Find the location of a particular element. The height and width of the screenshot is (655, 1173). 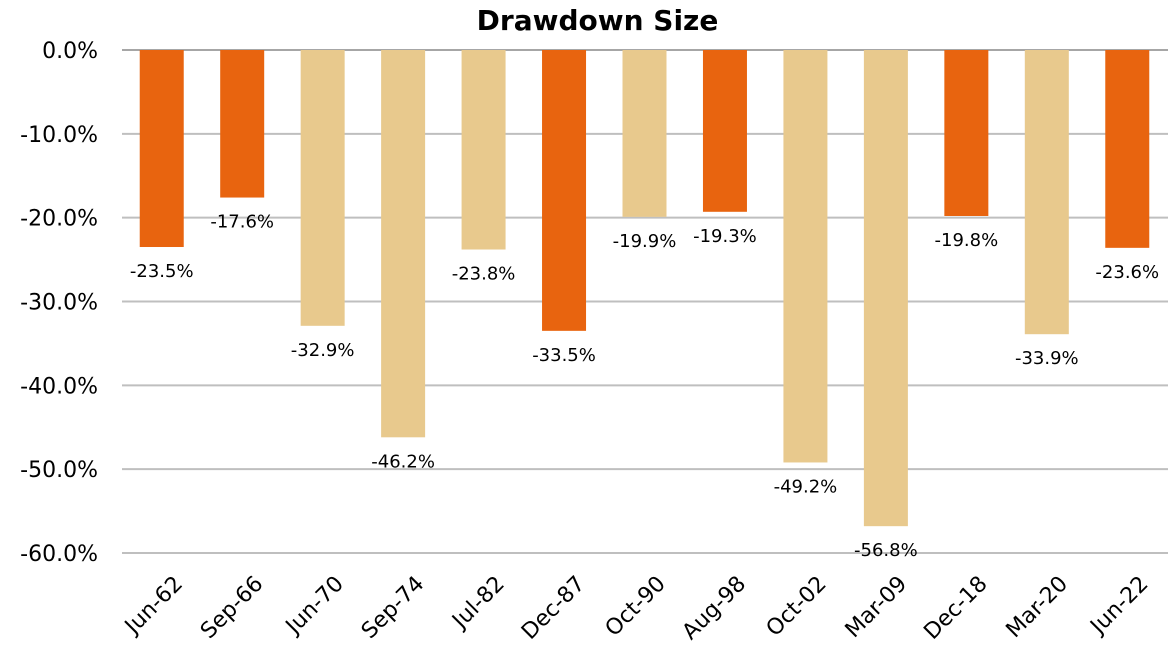

x-tick-label: Sep-74 is located at coordinates (393, 608).